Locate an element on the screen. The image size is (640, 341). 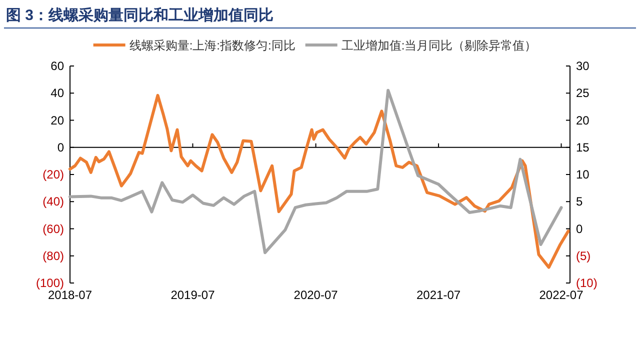
y2-tick-label: (5) is located at coordinates (583, 255).